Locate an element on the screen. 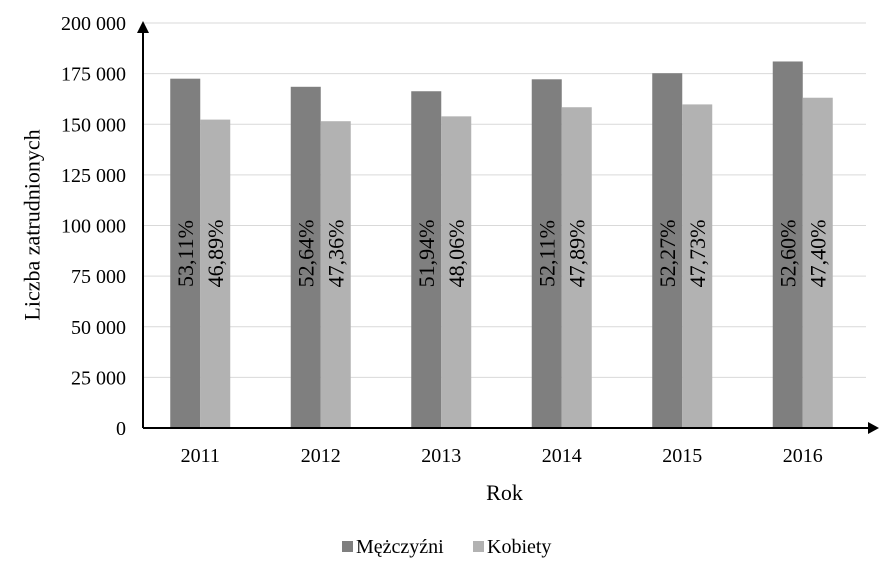  data-label: 52,11% is located at coordinates (546, 253).